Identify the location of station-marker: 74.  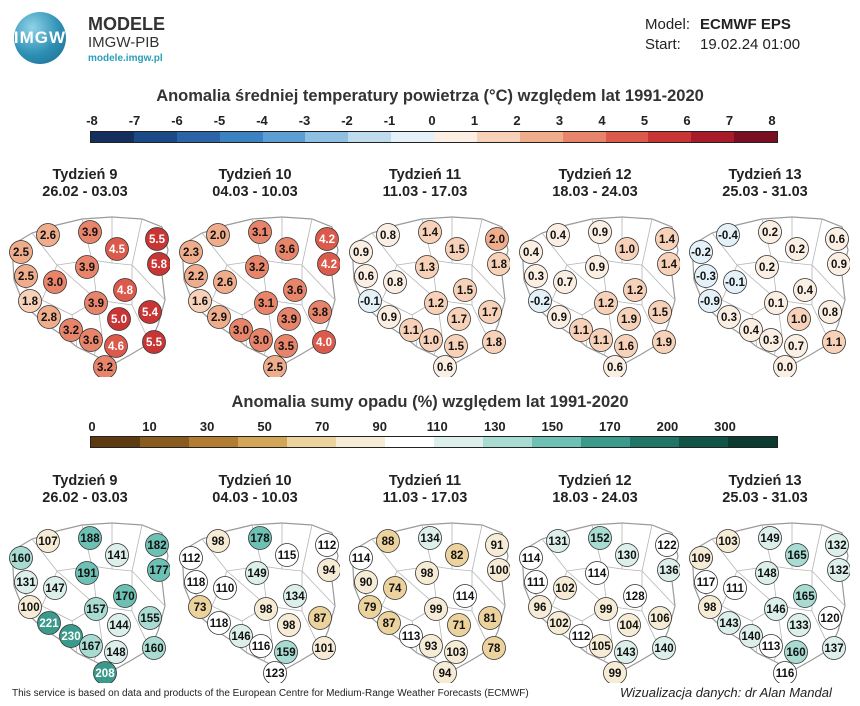
(395, 588).